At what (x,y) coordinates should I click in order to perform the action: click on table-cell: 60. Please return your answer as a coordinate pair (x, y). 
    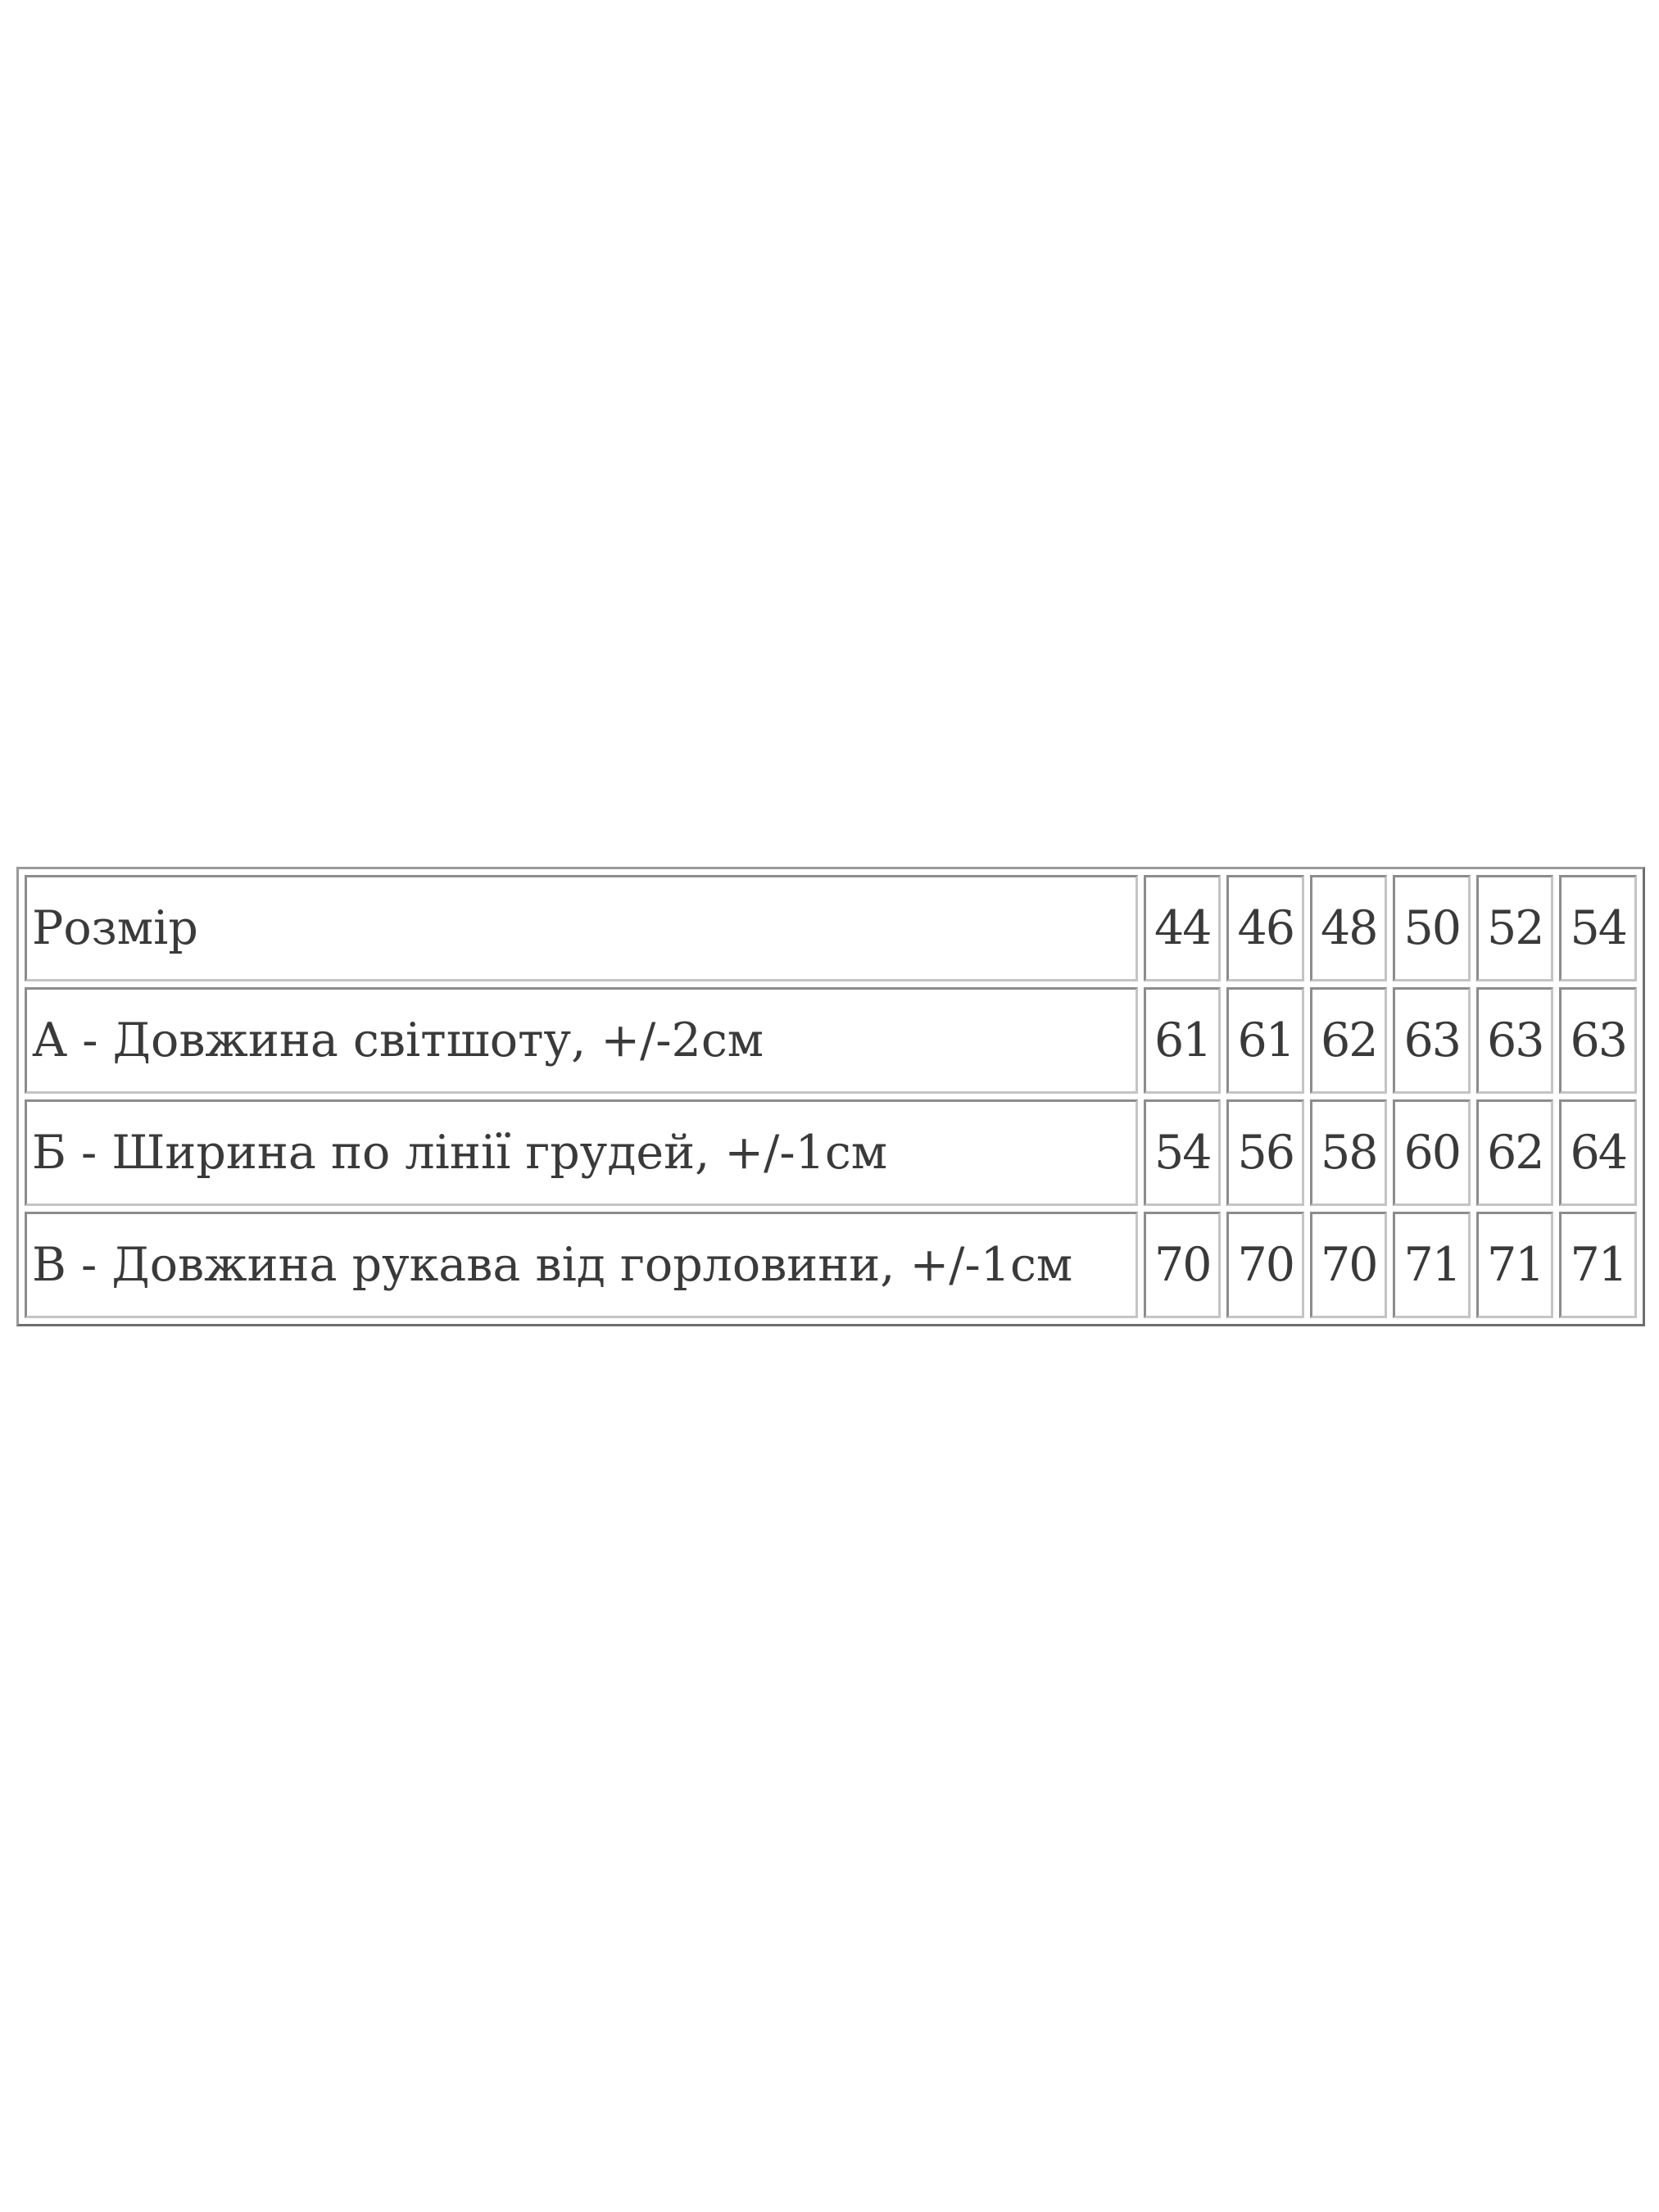
    Looking at the image, I should click on (1432, 1152).